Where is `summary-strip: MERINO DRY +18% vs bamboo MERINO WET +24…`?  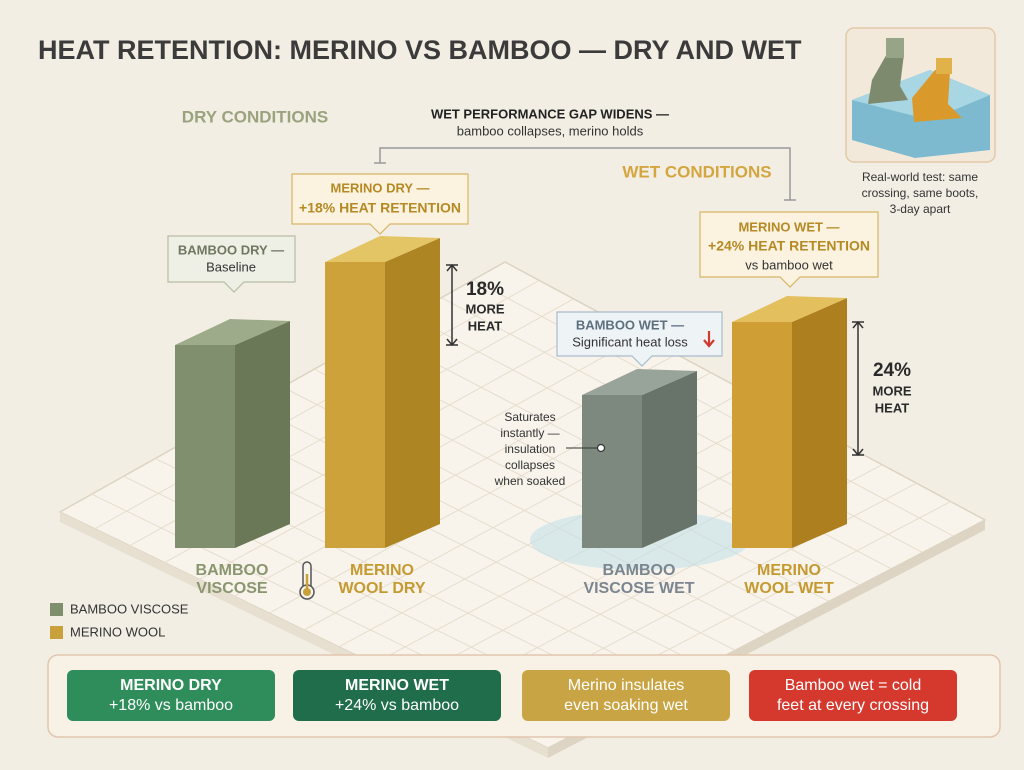
summary-strip: MERINO DRY +18% vs bamboo MERINO WET +24… is located at coordinates (524, 696).